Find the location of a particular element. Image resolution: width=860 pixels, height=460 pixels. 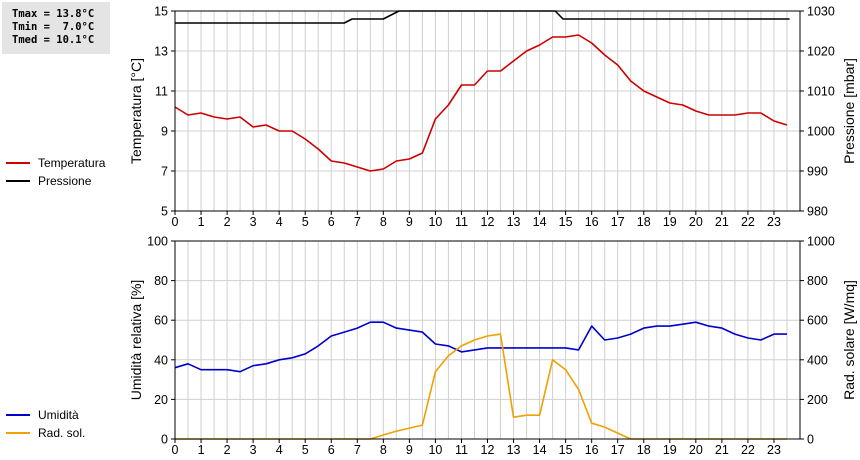

stat-tmax: Tmax = 13.8°C is located at coordinates (53, 14).